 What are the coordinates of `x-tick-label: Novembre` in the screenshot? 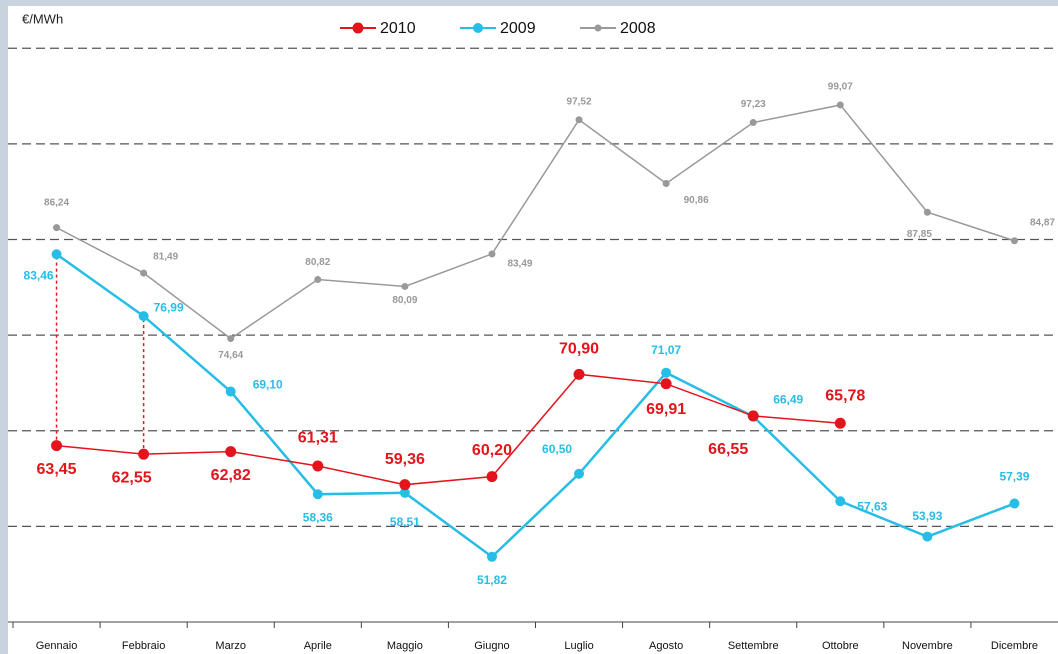 It's located at (927, 646).